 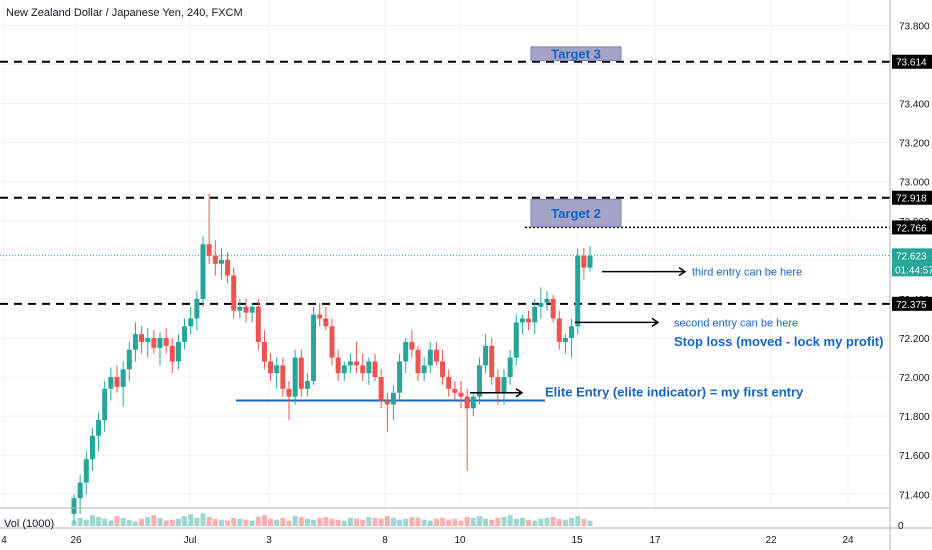 I want to click on price-tick-label: 73.200, so click(x=914, y=144).